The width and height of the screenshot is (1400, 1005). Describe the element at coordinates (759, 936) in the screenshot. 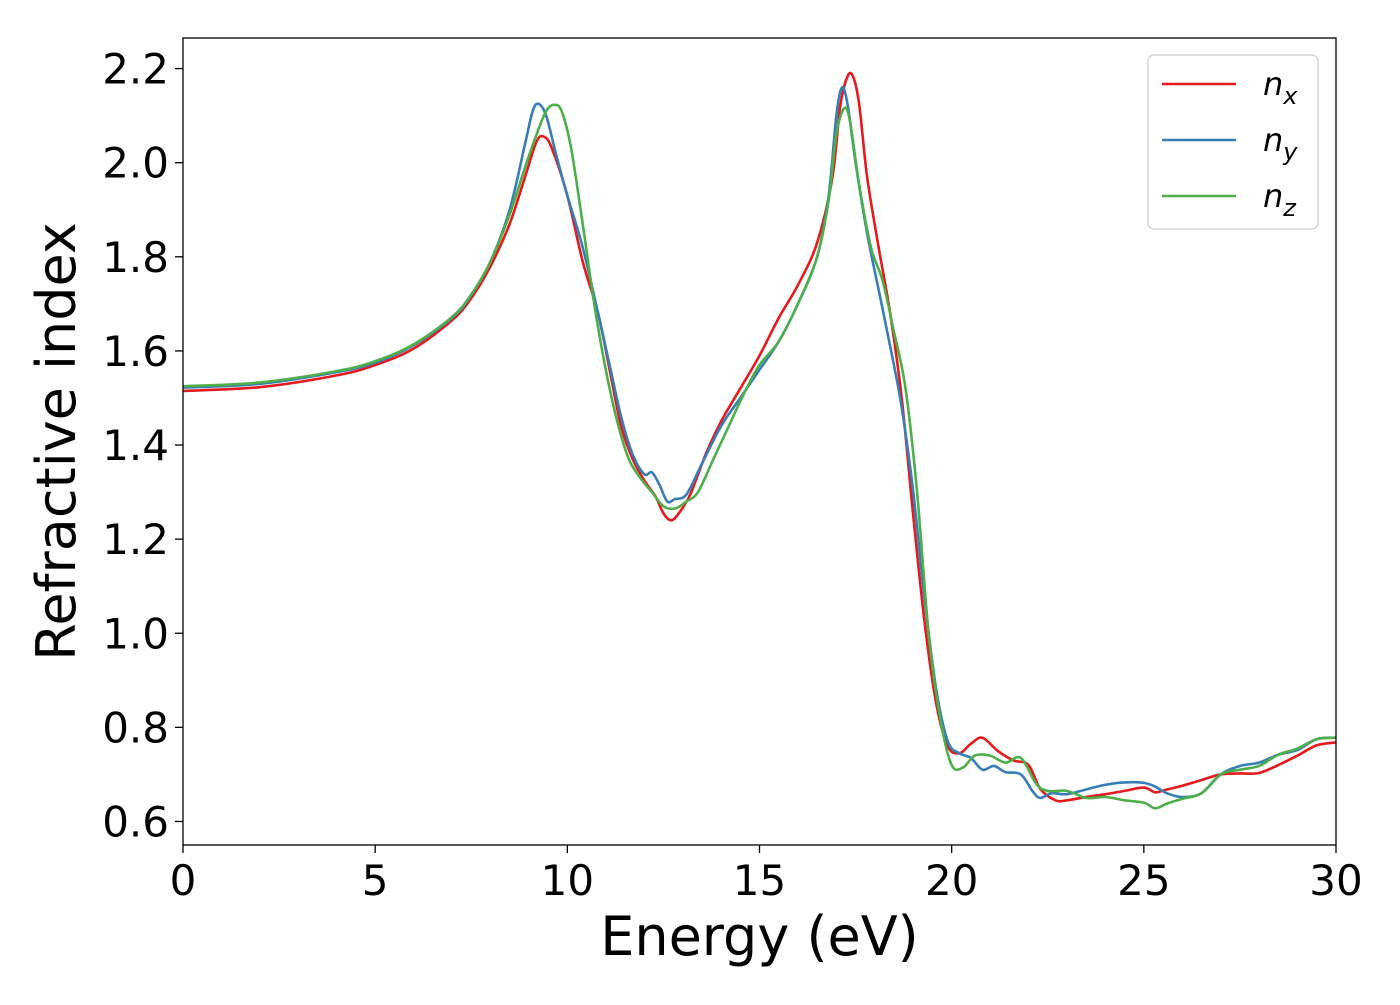

I see `x-axis-title: Energy (eV)` at that location.